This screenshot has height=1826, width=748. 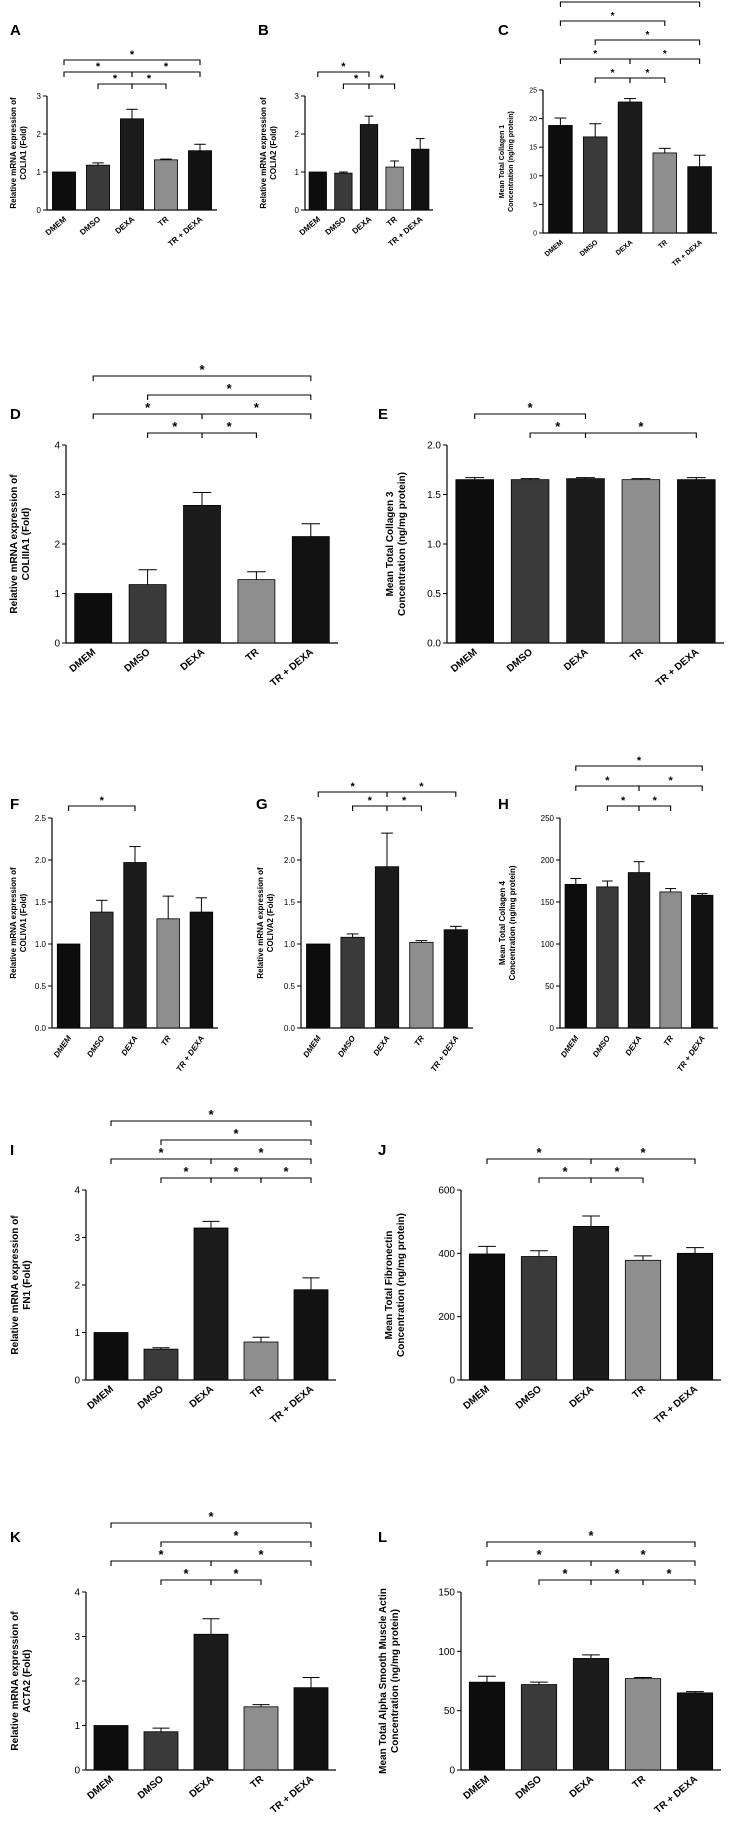 What do you see at coordinates (676, 1405) in the screenshot?
I see `category-label: TR + DEXA` at bounding box center [676, 1405].